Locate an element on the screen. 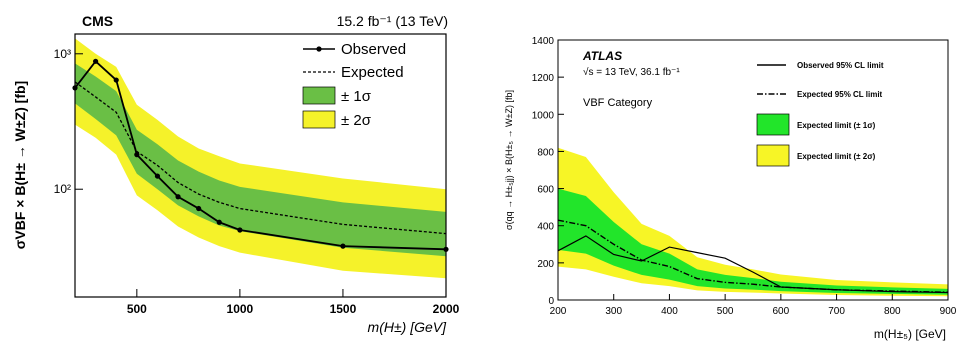 This screenshot has width=956, height=347. atlas-y-tick-label: 600 is located at coordinates (545, 190).